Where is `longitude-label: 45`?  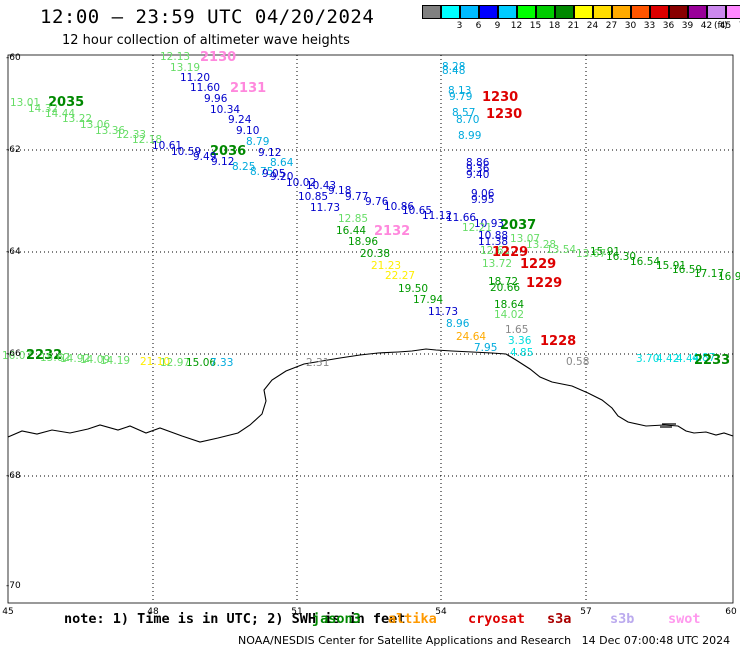 longitude-label: 45 is located at coordinates (7, 612).